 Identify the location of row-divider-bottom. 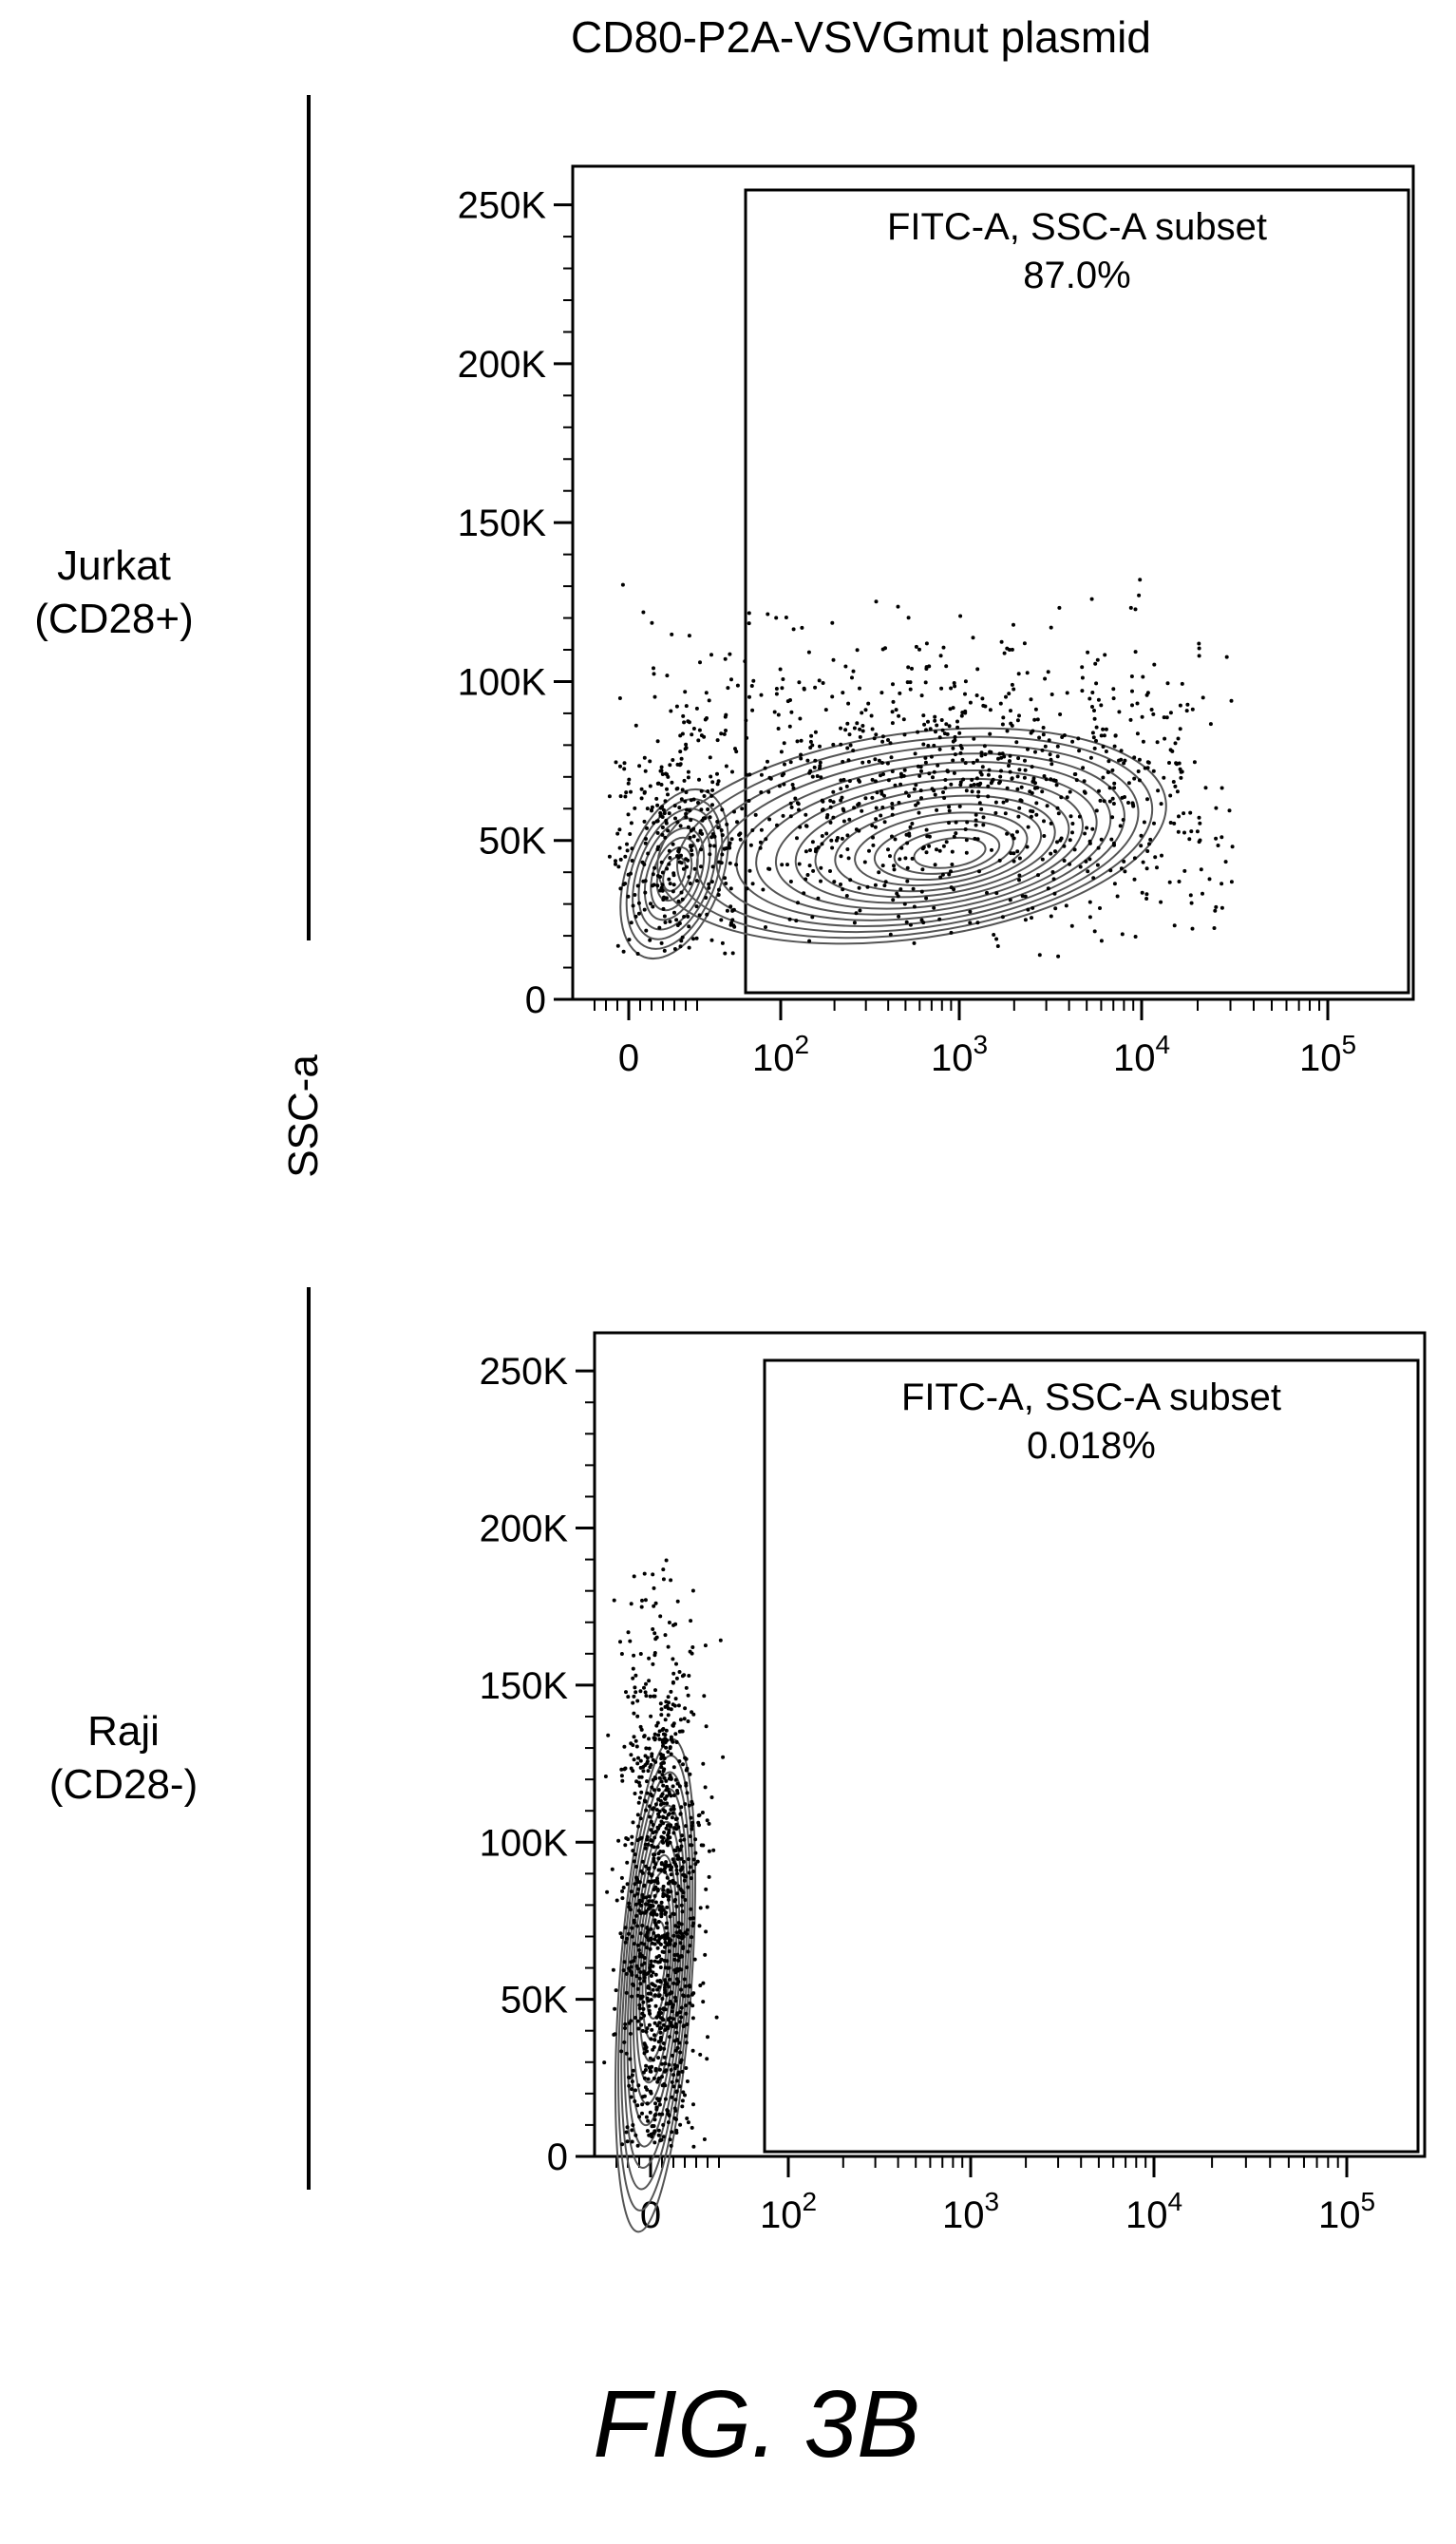
(309, 1738).